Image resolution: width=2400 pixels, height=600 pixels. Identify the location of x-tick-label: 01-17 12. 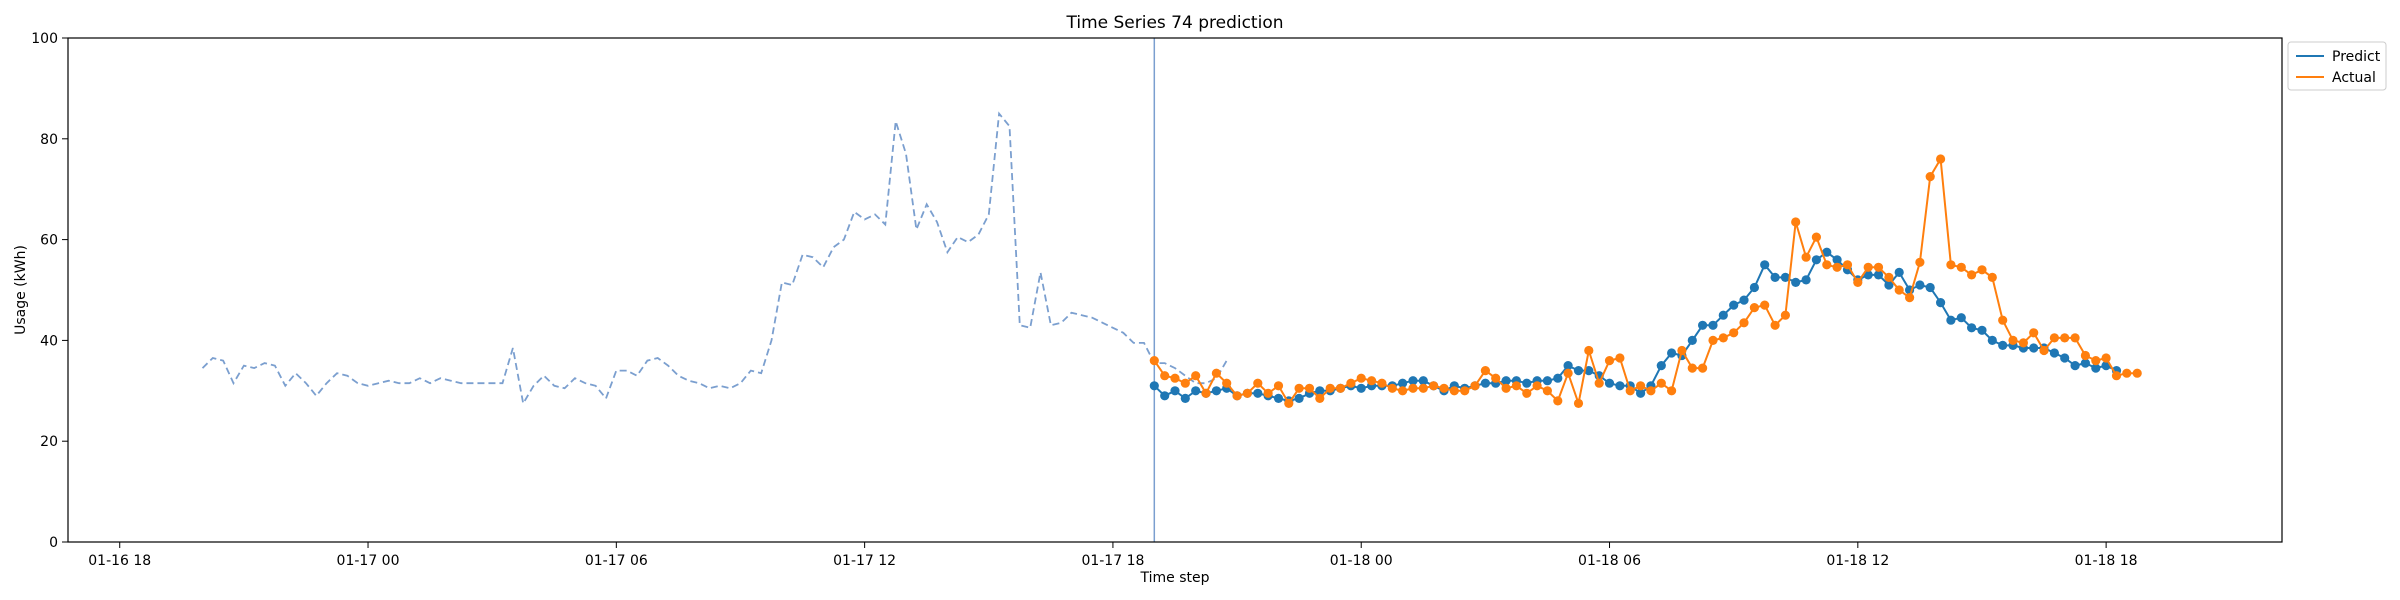
(864, 561).